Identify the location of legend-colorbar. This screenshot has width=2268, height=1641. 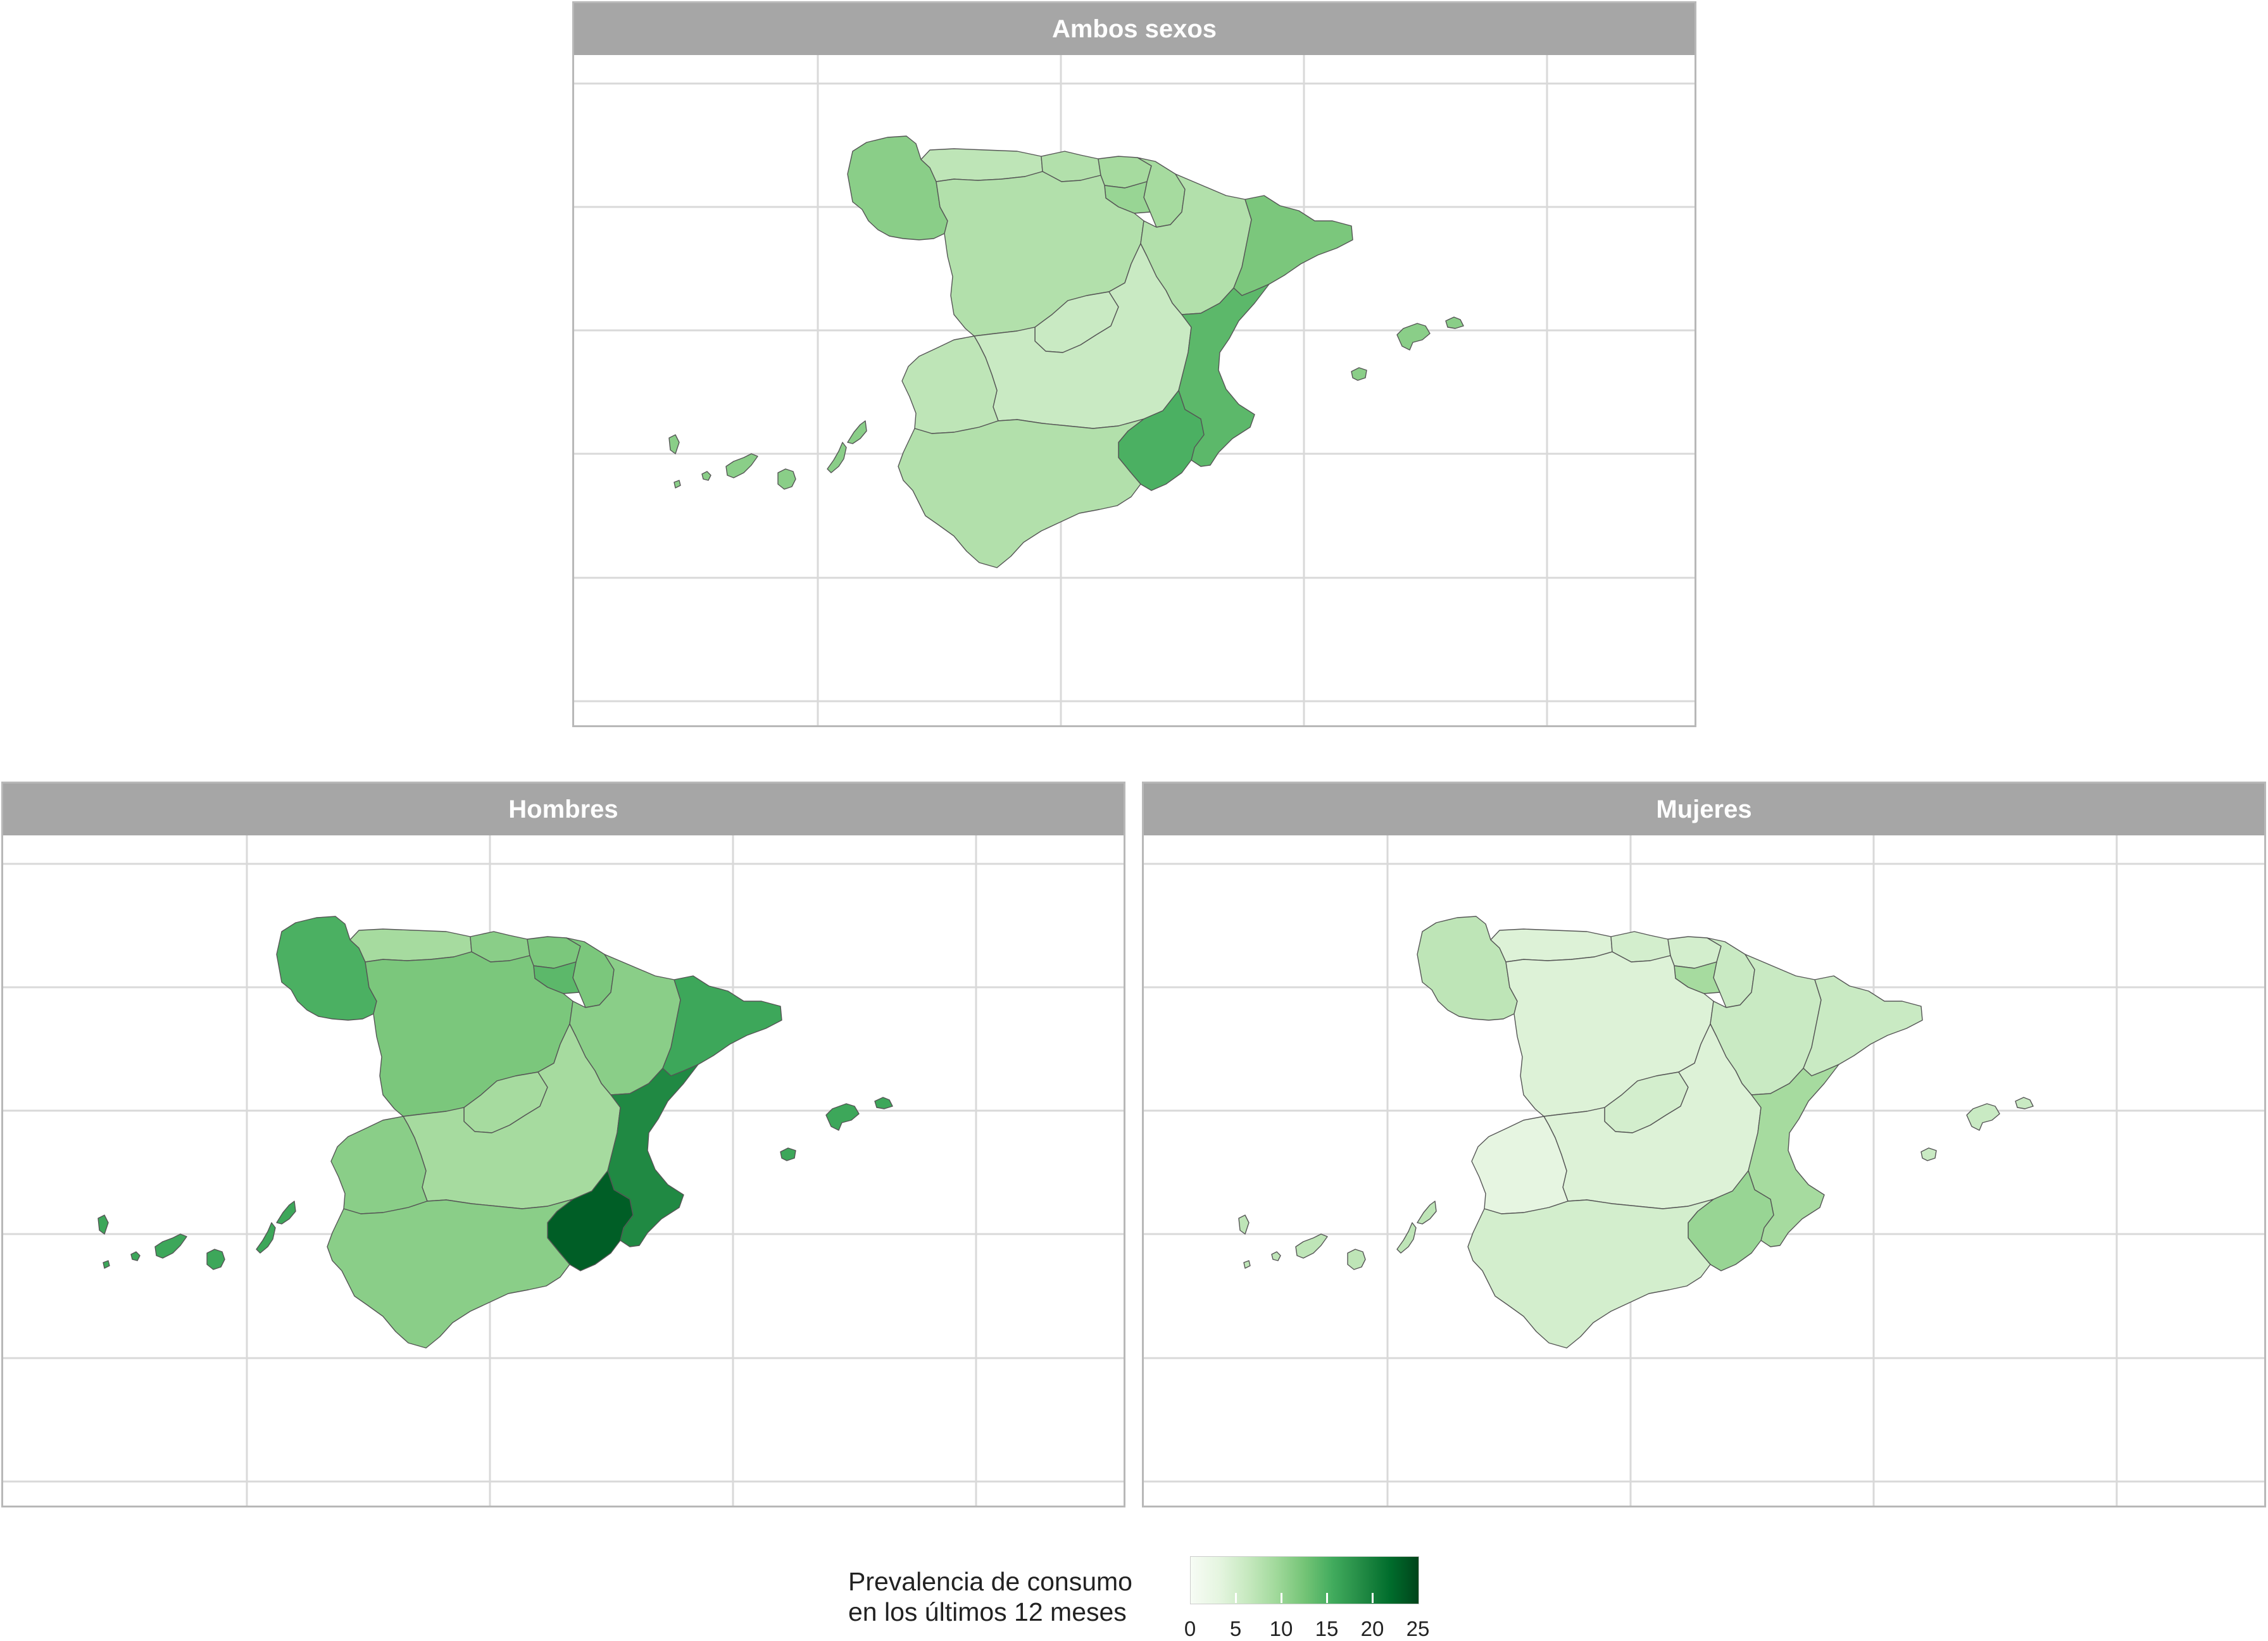
(1305, 1580).